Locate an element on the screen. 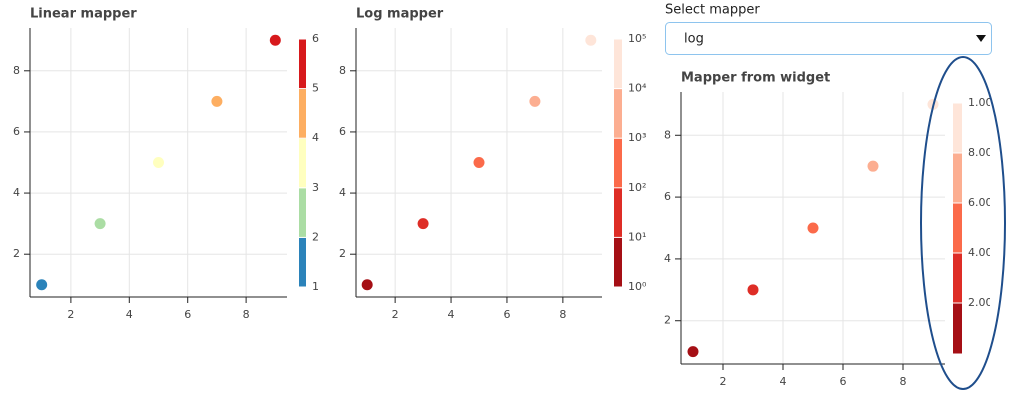 Image resolution: width=1024 pixels, height=411 pixels. colorbar-tick-label: 8.00 is located at coordinates (980, 152).